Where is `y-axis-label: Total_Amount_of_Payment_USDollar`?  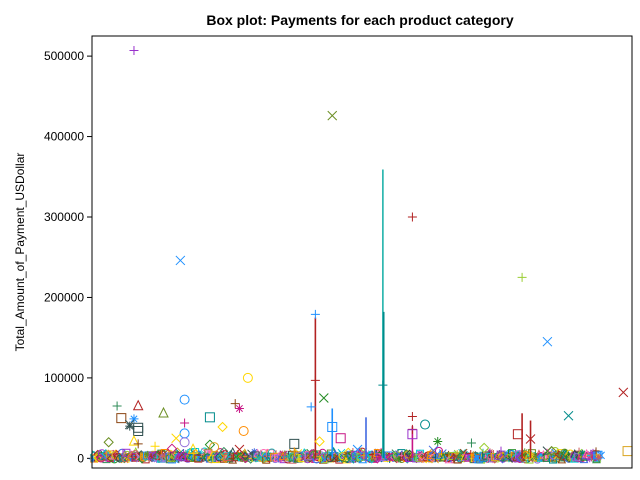
y-axis-label: Total_Amount_of_Payment_USDollar is located at coordinates (20, 252).